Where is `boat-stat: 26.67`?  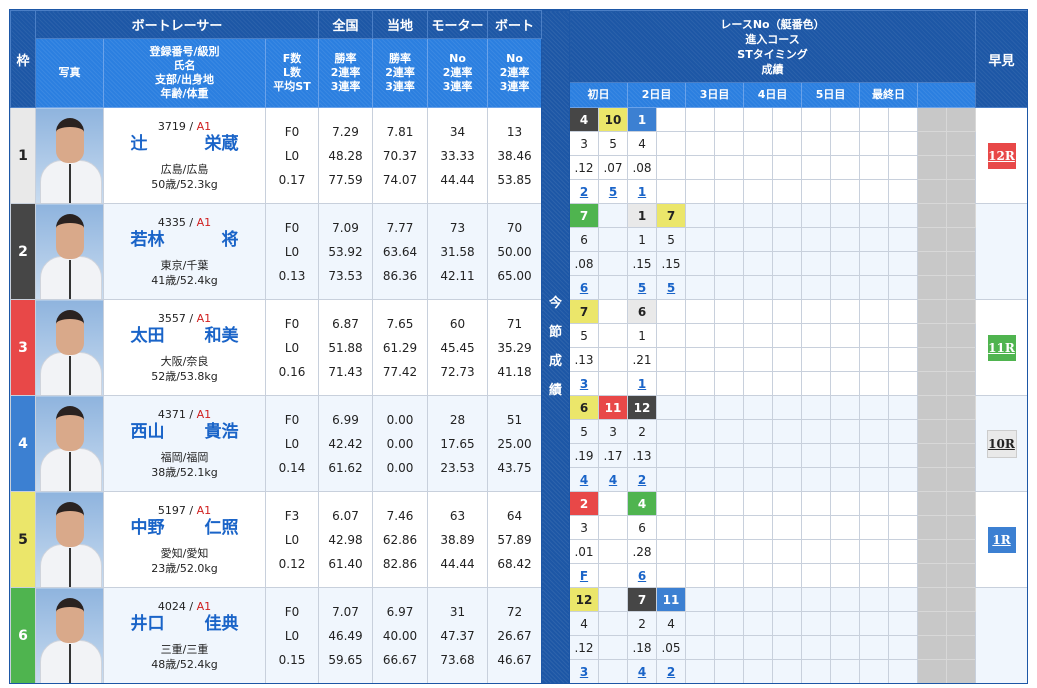 boat-stat: 26.67 is located at coordinates (514, 635).